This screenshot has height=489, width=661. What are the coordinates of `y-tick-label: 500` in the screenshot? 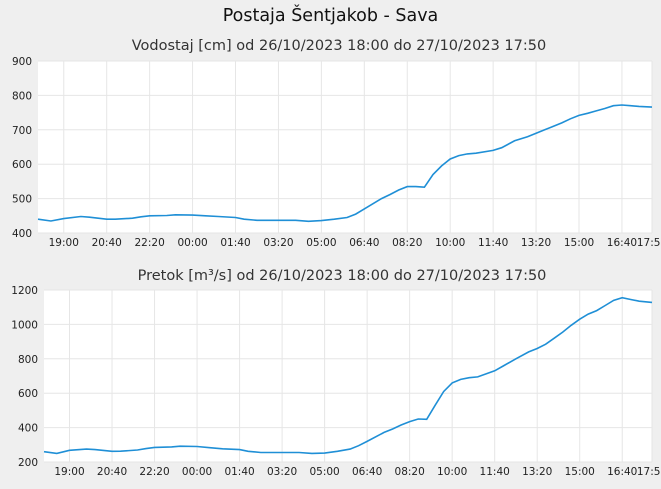 It's located at (22, 200).